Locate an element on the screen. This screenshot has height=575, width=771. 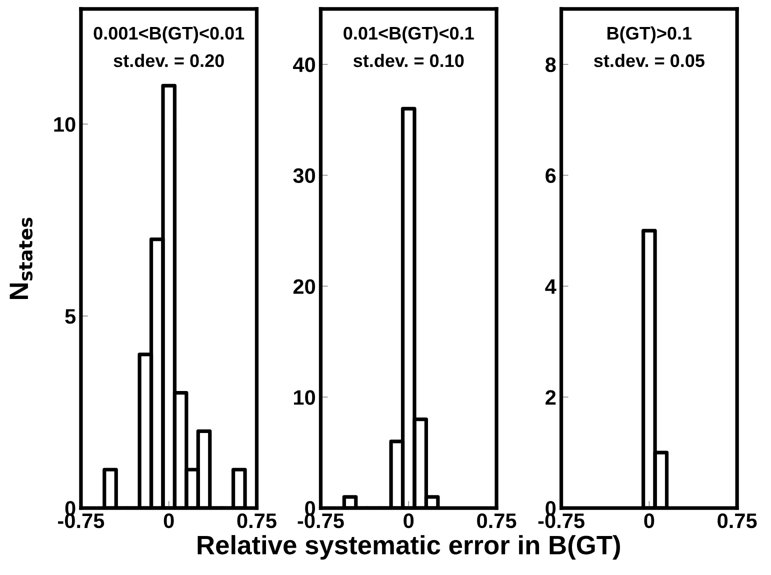
text: st.dev. = 0.20 is located at coordinates (169, 61).